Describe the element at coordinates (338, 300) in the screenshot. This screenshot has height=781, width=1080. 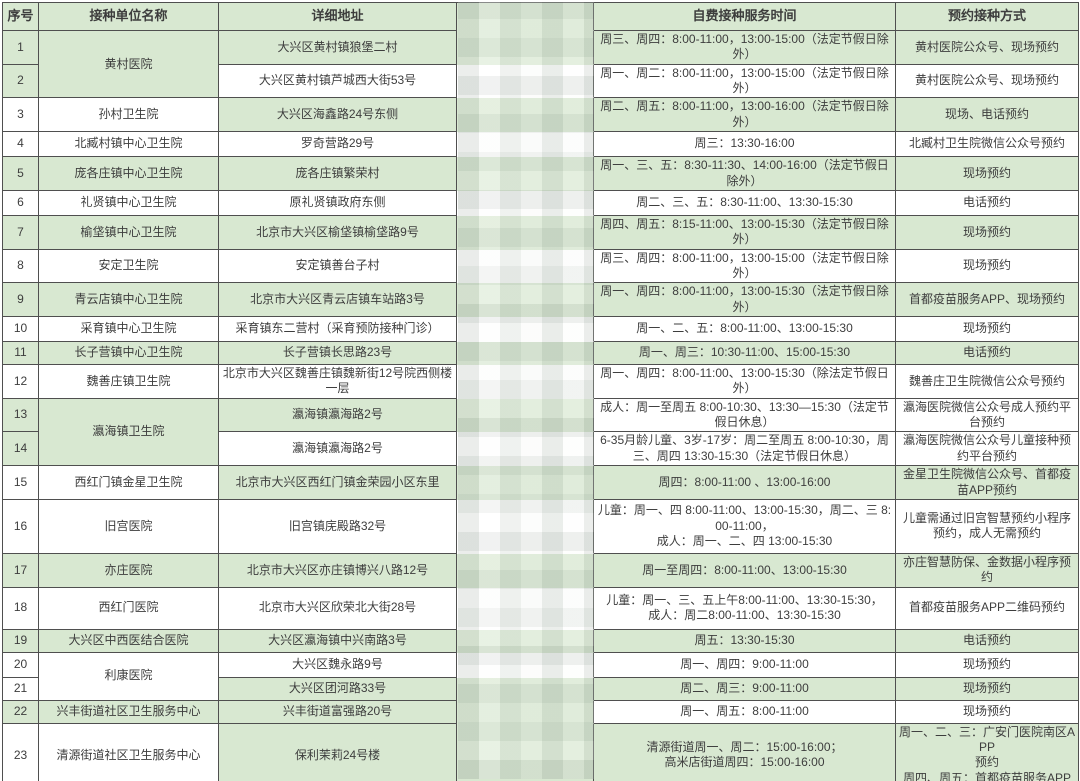
I see `address-cell: 北京市大兴区青云店镇车站路3号` at that location.